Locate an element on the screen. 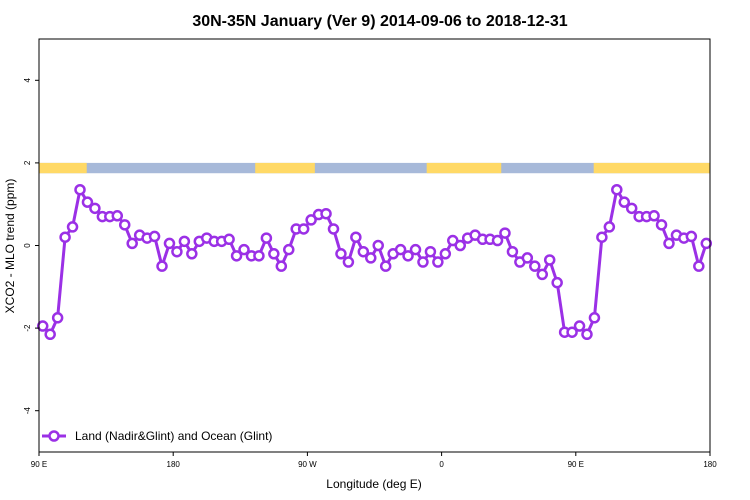  legend-marker-swatch is located at coordinates (54, 436).